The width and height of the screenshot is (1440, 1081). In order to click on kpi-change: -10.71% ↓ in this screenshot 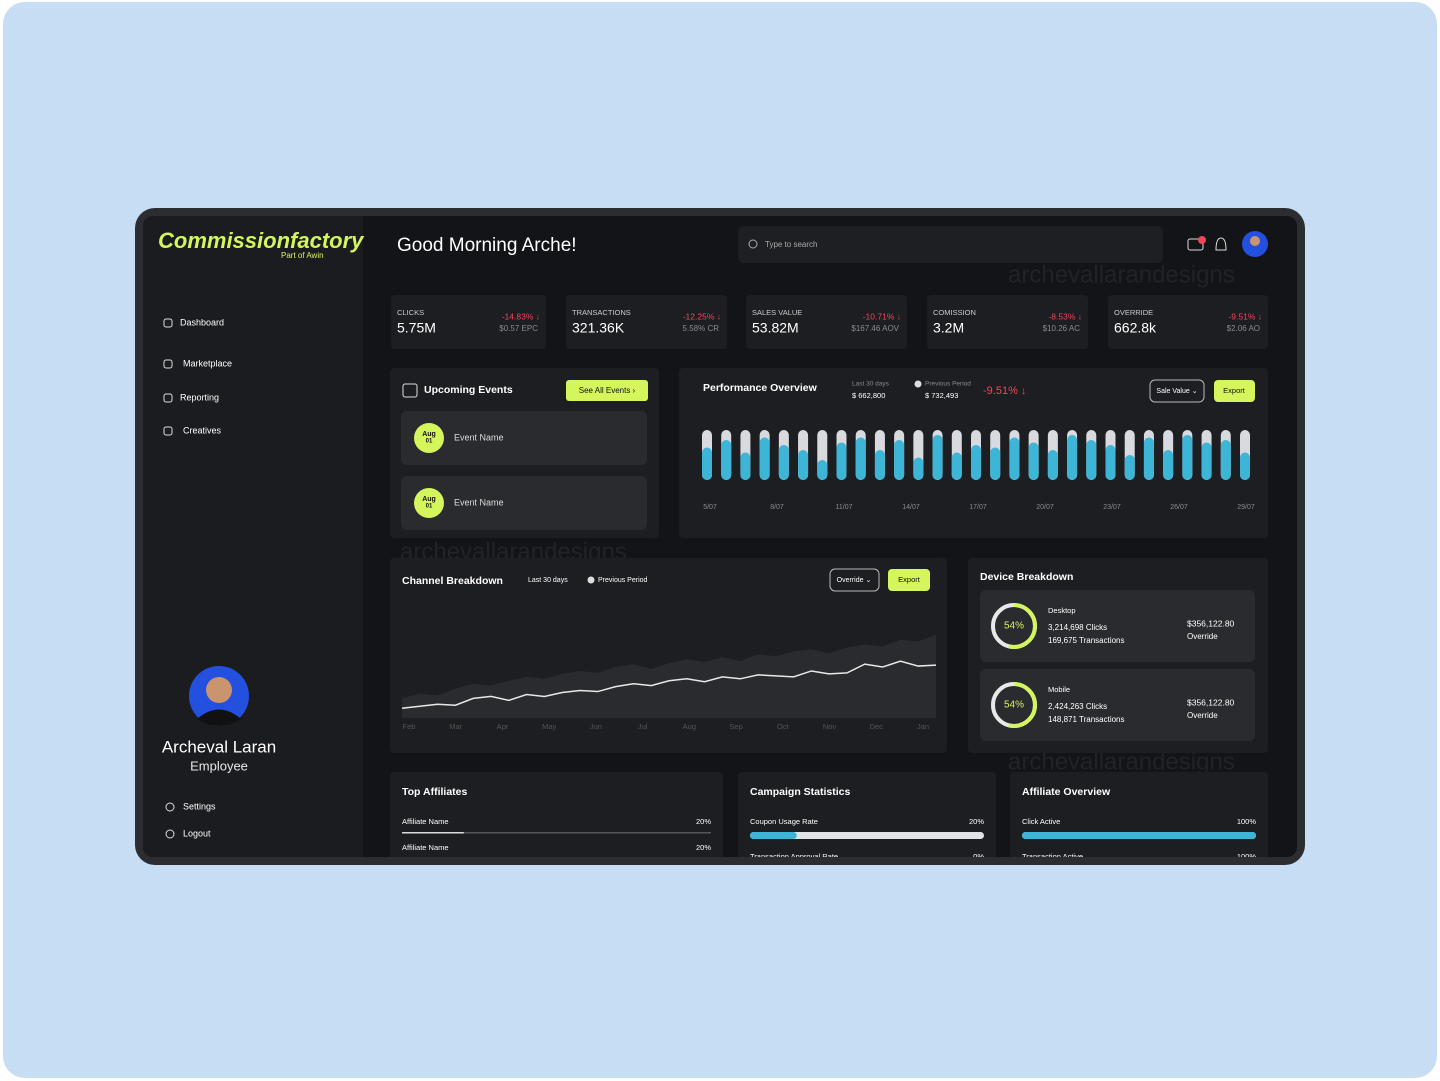, I will do `click(882, 316)`.